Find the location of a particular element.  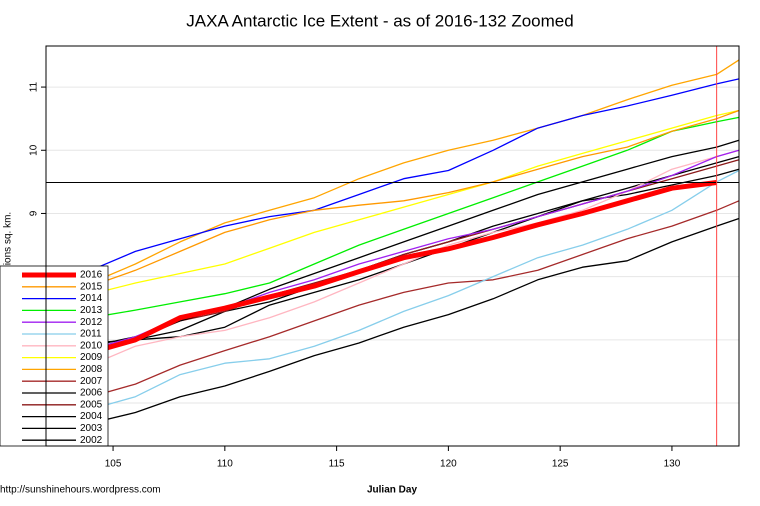

x-tick-label: 105 is located at coordinates (113, 464).